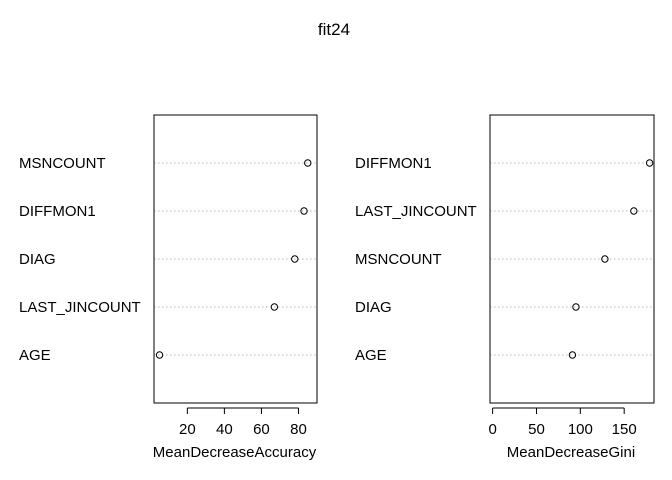 The image size is (672, 480). I want to click on x-tick-label: 0, so click(492, 429).